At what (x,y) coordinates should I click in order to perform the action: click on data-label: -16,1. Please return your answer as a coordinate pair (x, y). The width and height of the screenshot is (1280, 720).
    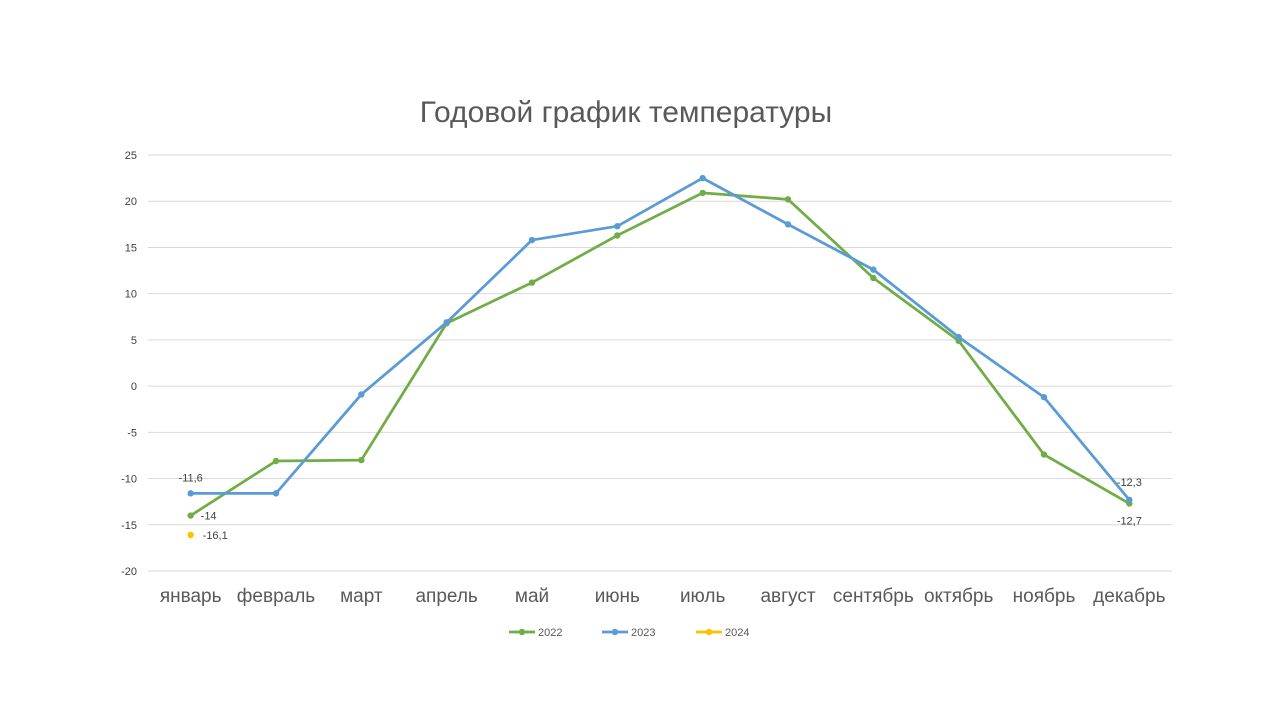
    Looking at the image, I should click on (215, 536).